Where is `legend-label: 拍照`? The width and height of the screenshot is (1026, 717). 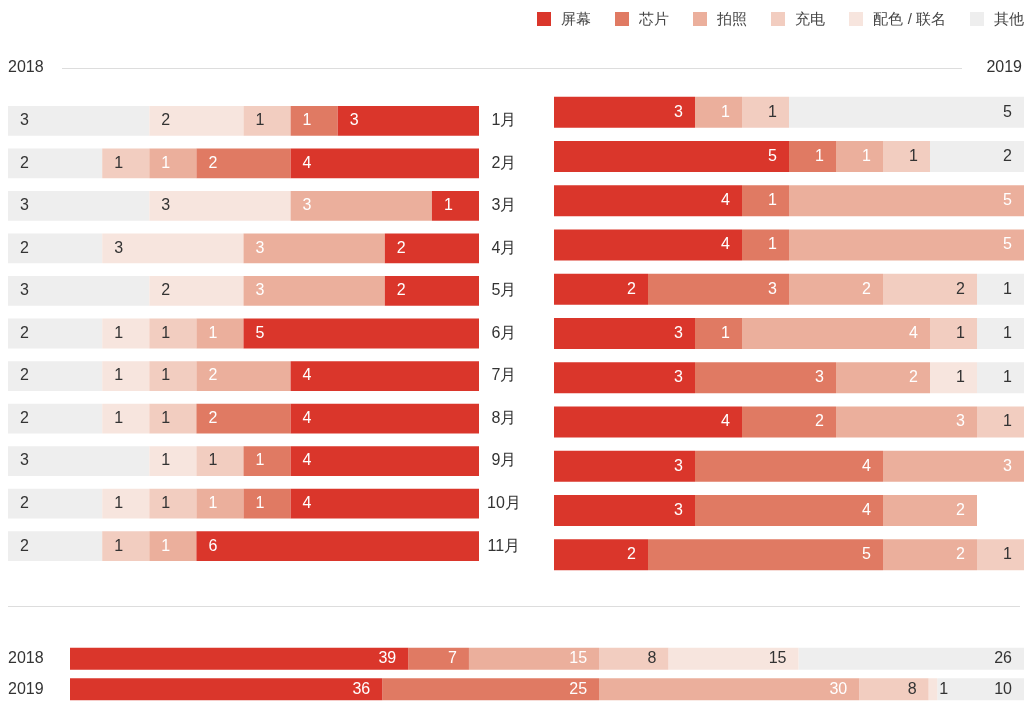 legend-label: 拍照 is located at coordinates (732, 19).